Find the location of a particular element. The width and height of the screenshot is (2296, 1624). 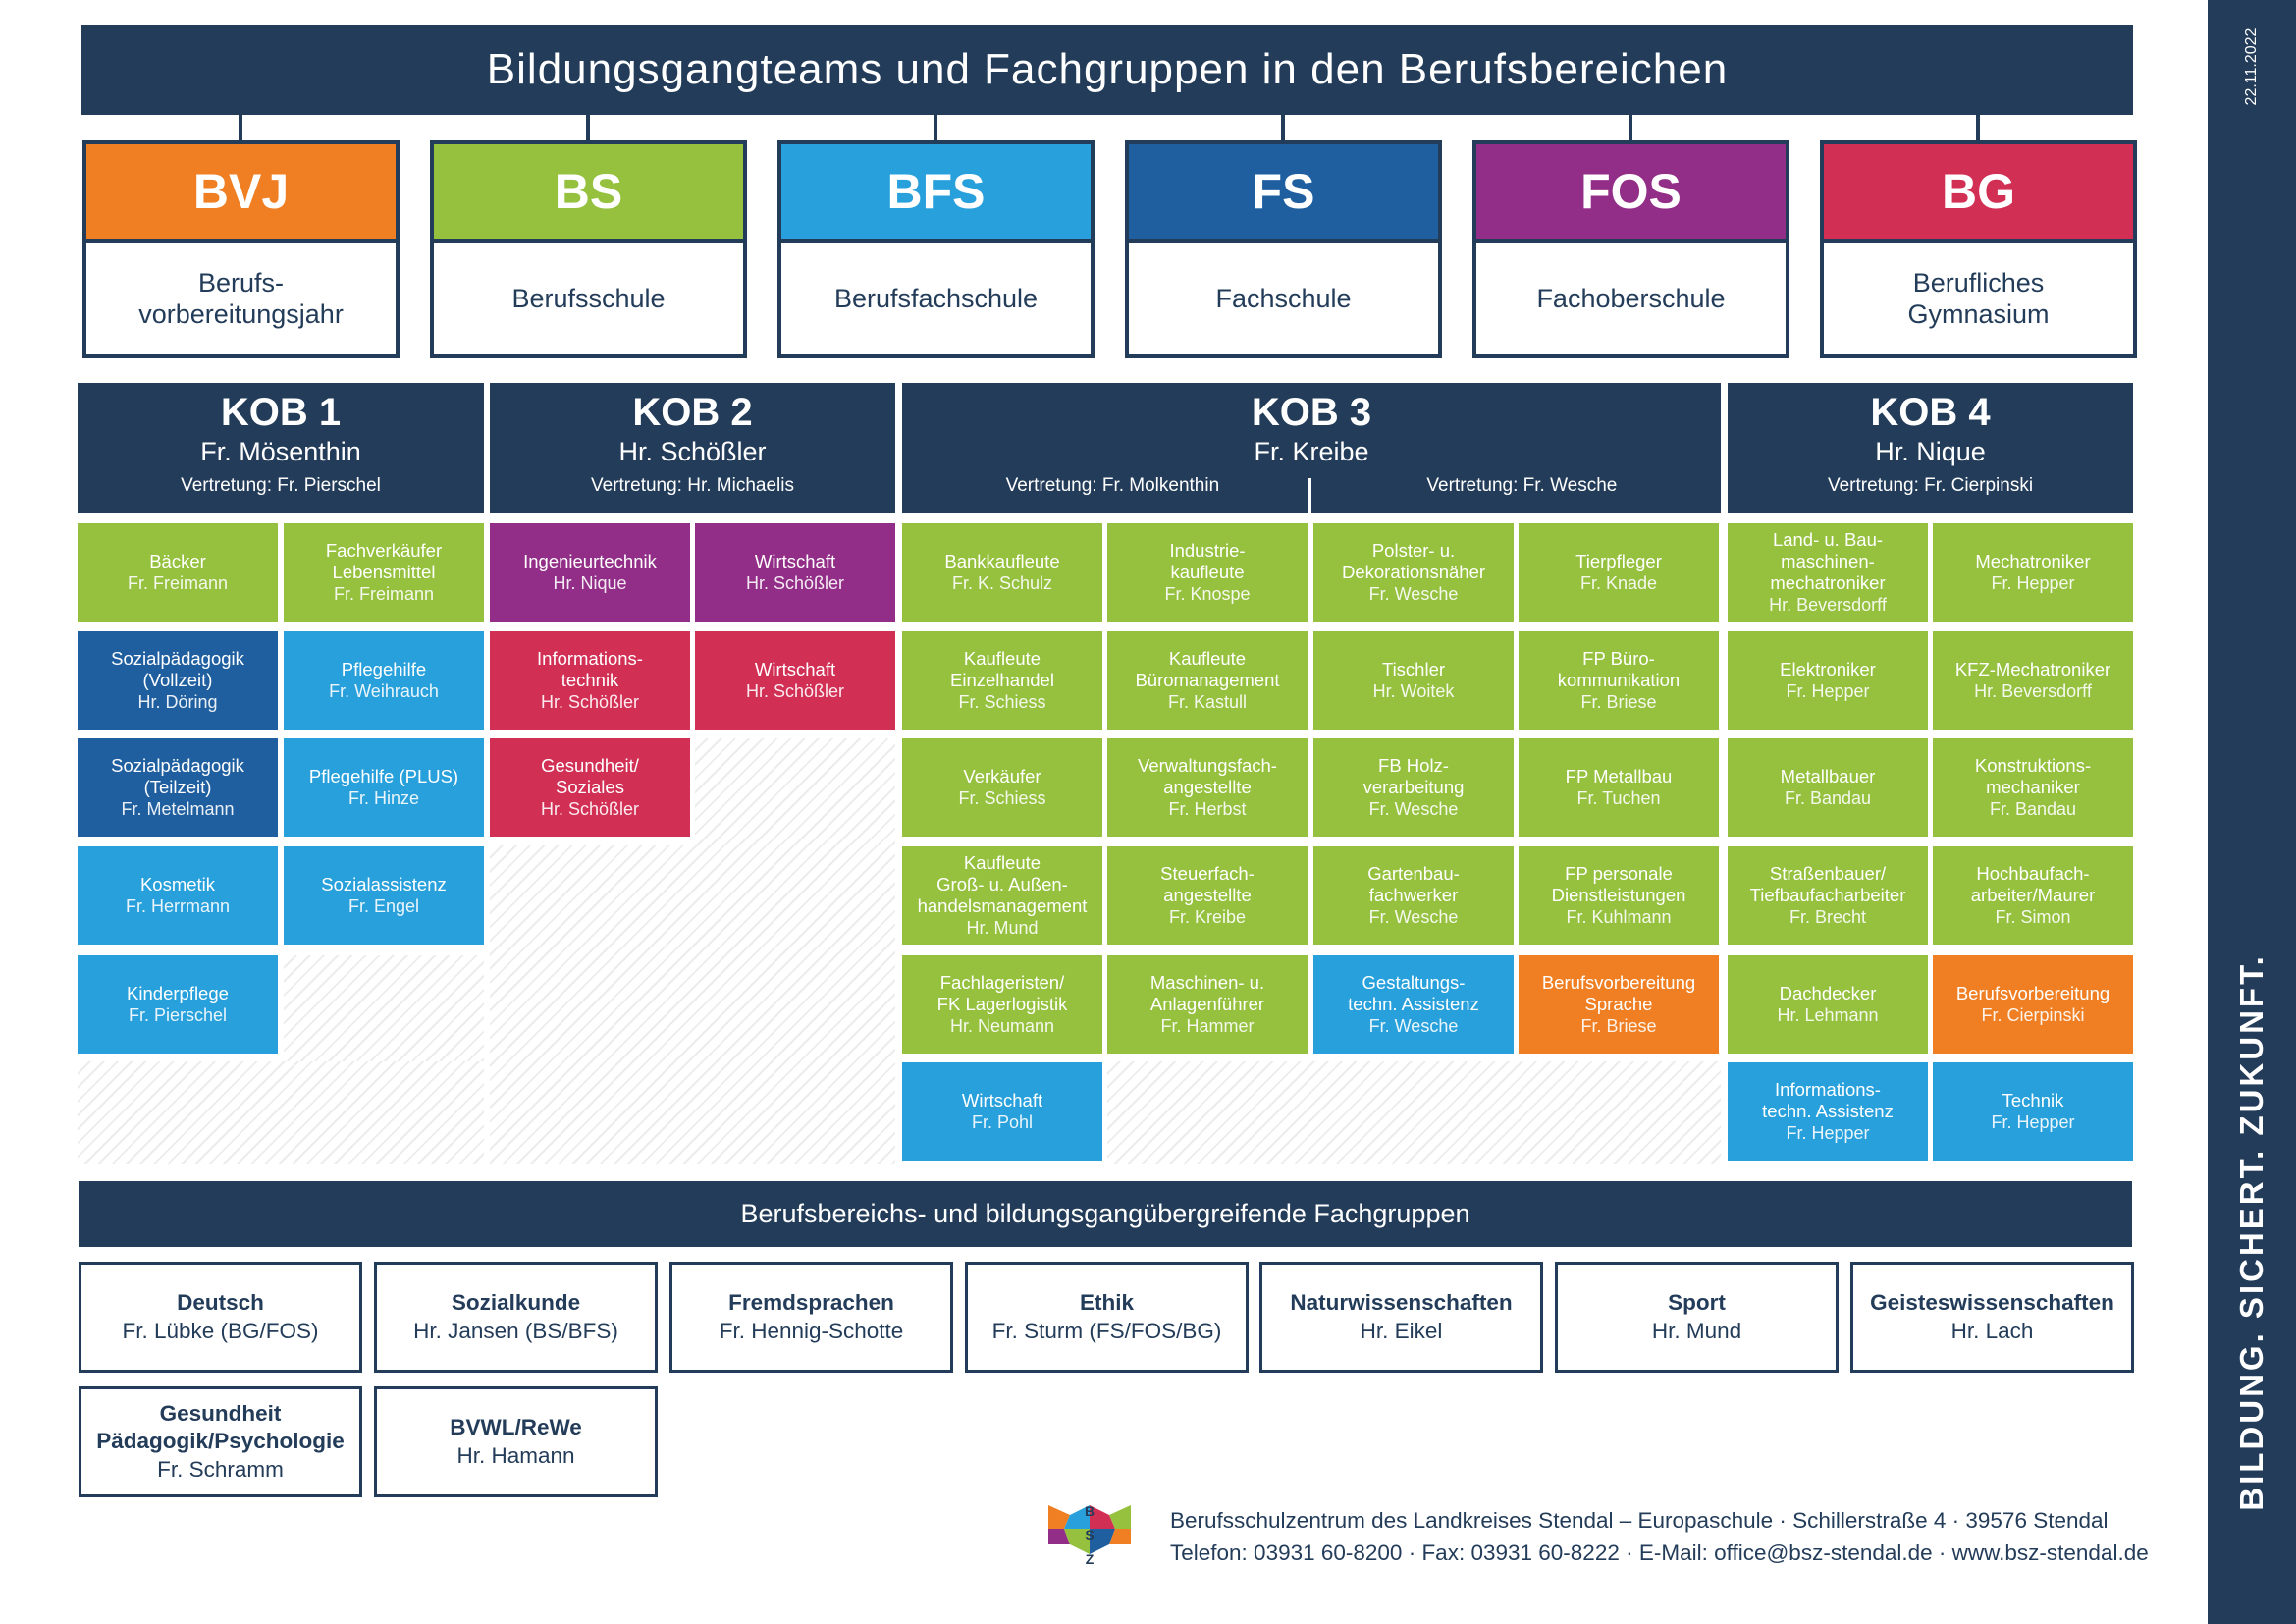

team-cell: Kaufleute Büromanagement Fr. Kastull is located at coordinates (1207, 680).